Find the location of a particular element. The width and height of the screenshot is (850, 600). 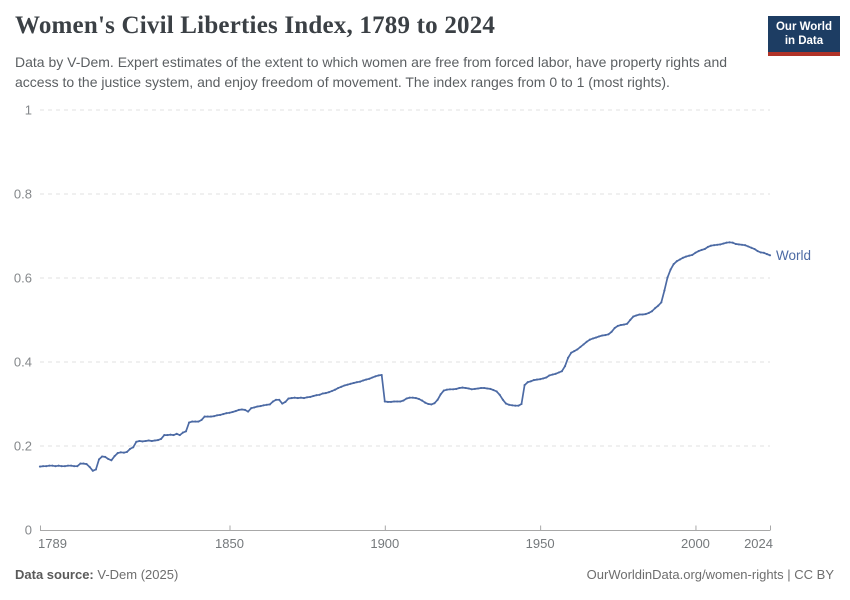

x-tick-label: 1950 is located at coordinates (540, 543).